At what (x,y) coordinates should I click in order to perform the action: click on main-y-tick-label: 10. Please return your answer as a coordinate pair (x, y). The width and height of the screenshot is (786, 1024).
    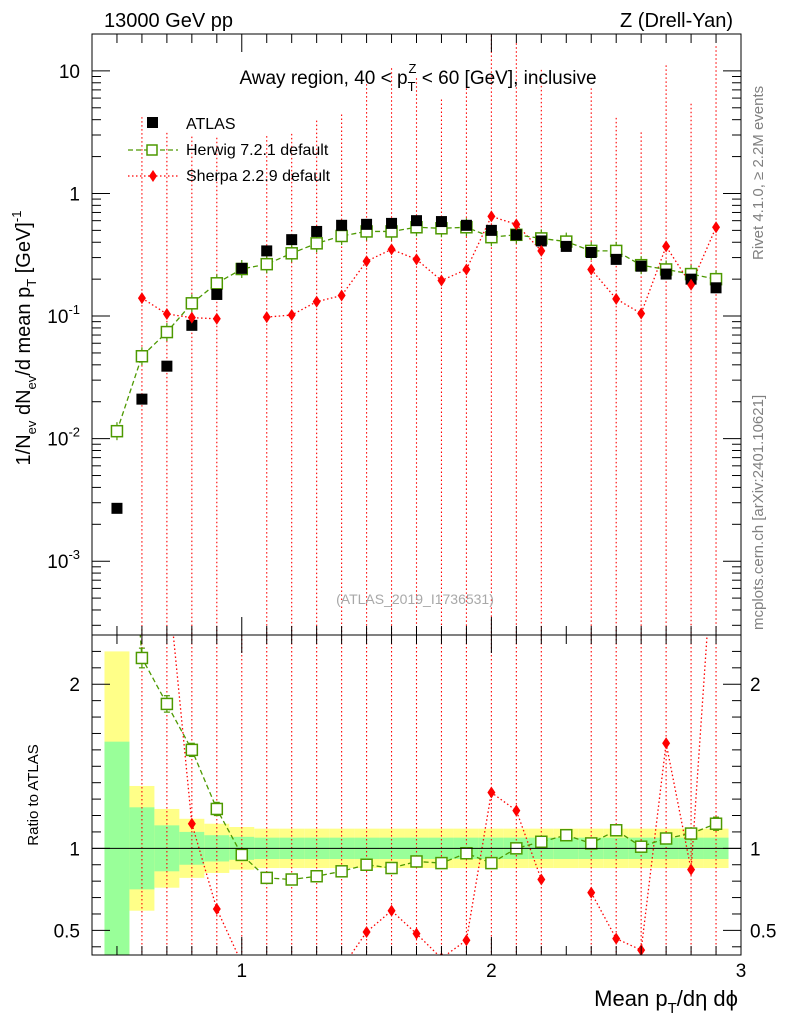
    Looking at the image, I should click on (69, 72).